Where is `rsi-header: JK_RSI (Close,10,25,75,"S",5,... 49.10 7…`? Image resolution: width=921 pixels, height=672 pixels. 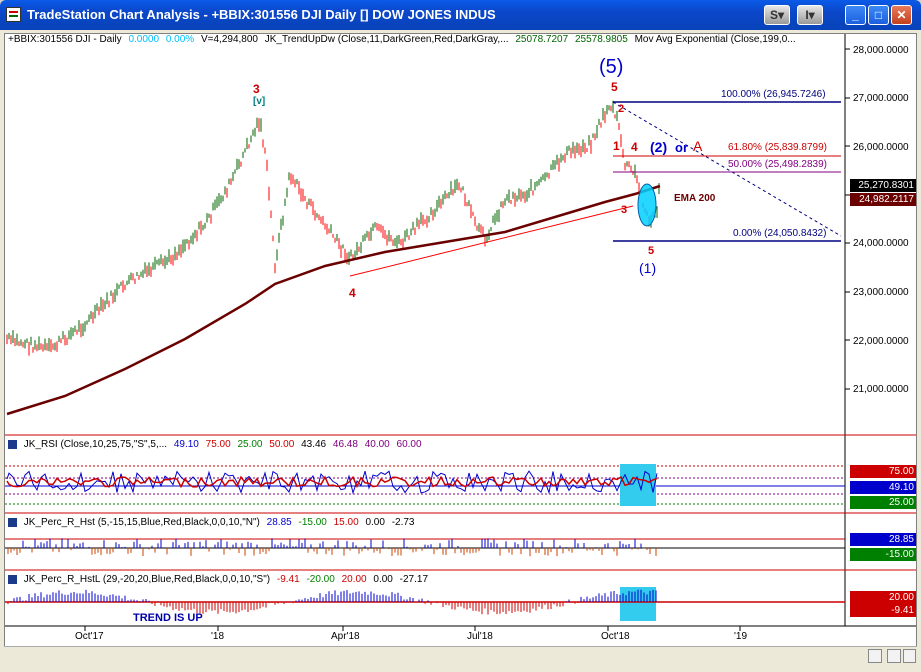 rsi-header: JK_RSI (Close,10,25,75,"S",5,... 49.10 7… is located at coordinates (217, 444).